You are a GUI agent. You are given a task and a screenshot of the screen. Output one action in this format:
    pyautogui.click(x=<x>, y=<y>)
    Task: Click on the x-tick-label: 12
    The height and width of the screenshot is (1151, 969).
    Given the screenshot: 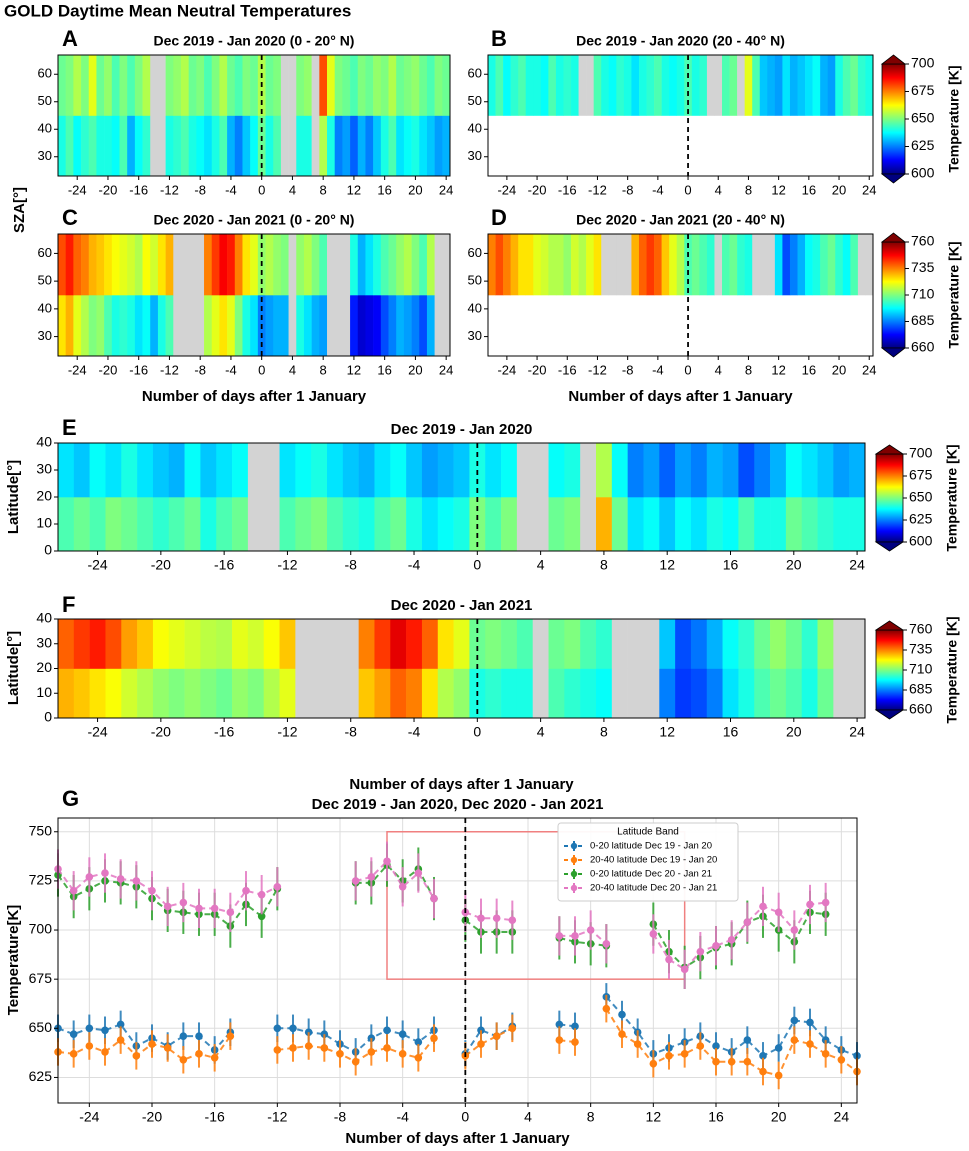 What is the action you would take?
    pyautogui.click(x=654, y=1117)
    